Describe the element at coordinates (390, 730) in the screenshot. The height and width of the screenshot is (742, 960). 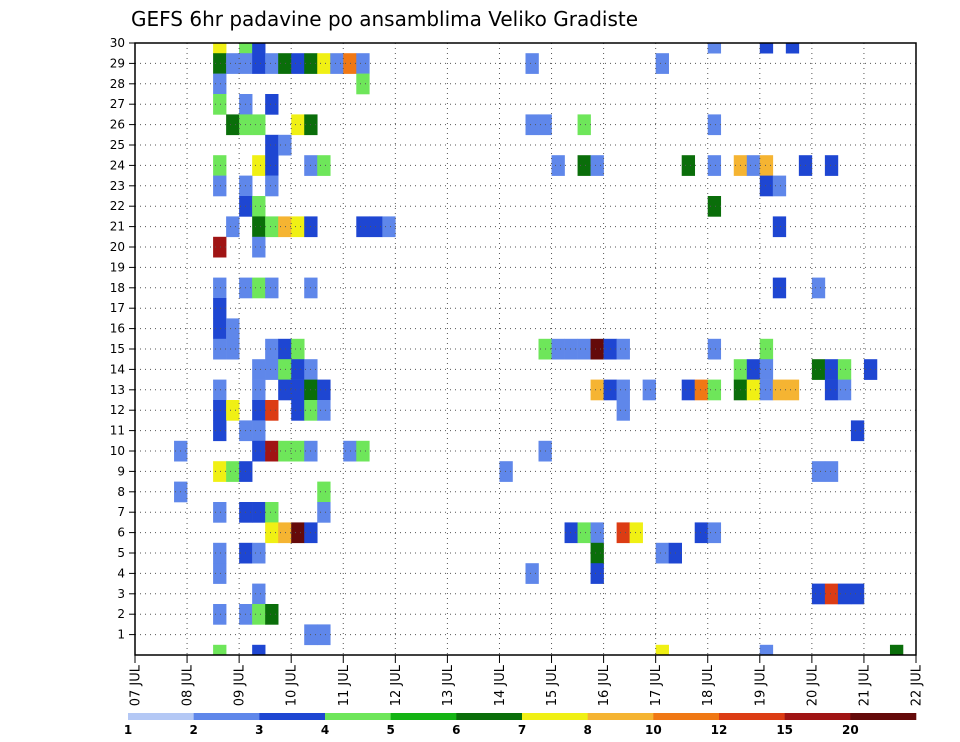
I see `colorbar-label: 5` at that location.